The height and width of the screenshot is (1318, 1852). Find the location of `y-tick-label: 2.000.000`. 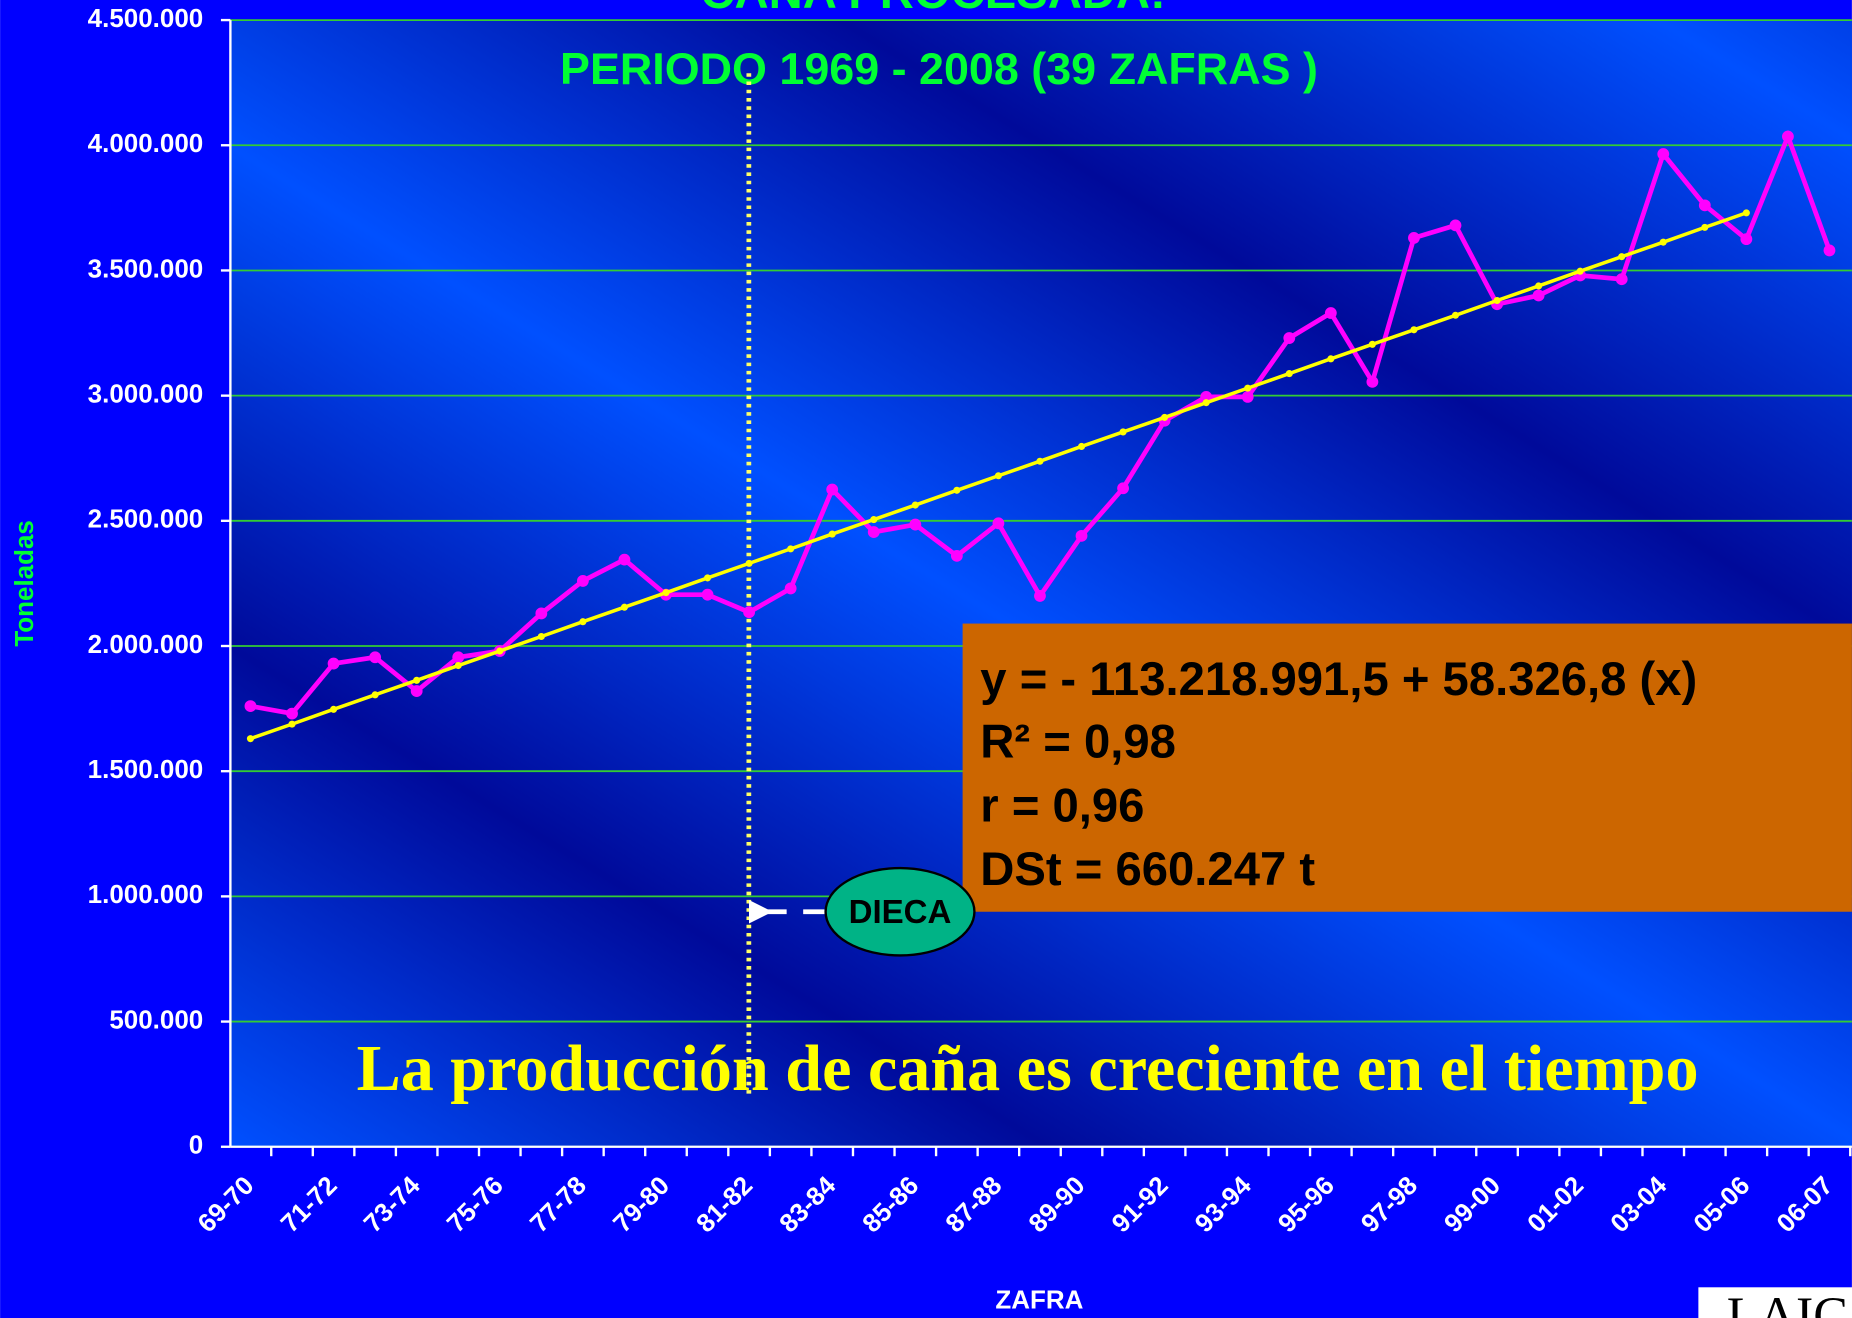

y-tick-label: 2.000.000 is located at coordinates (146, 644).